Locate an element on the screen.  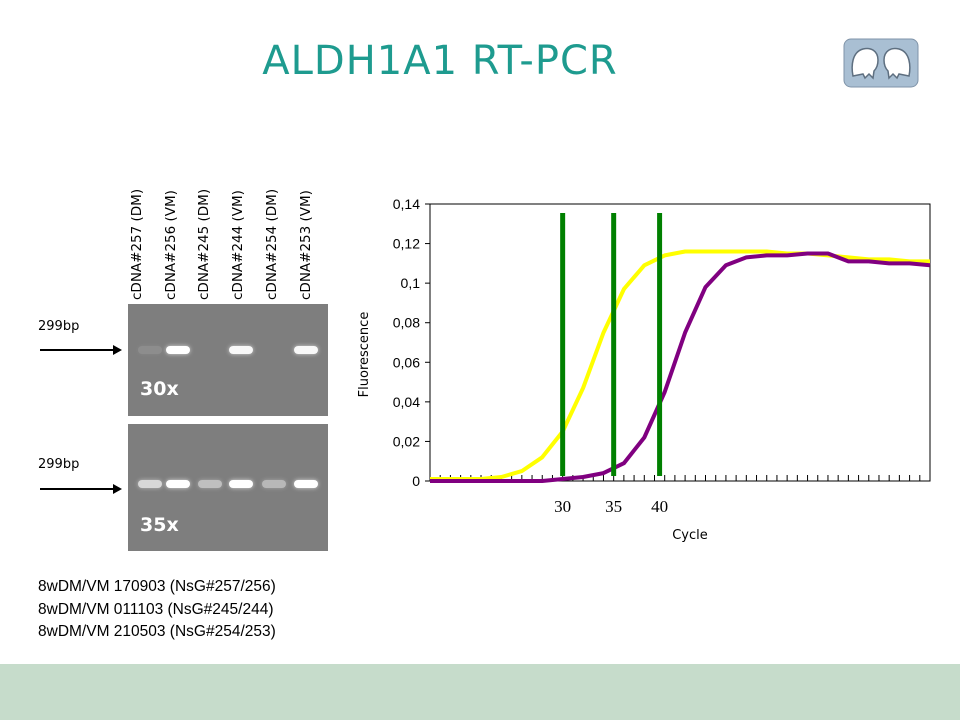
footer-bar is located at coordinates (480, 692).